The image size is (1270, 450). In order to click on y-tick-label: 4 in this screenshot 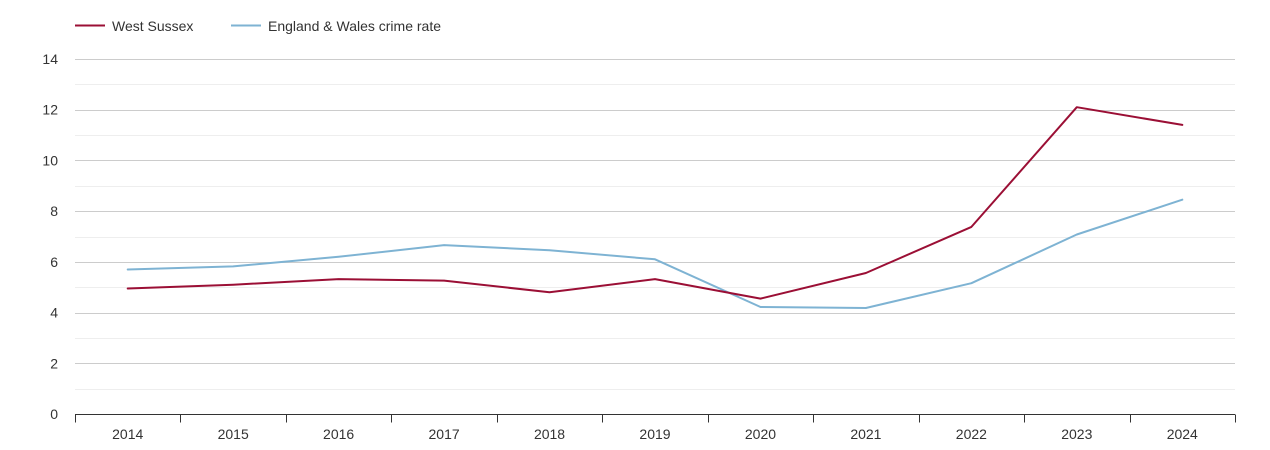, I will do `click(54, 313)`.